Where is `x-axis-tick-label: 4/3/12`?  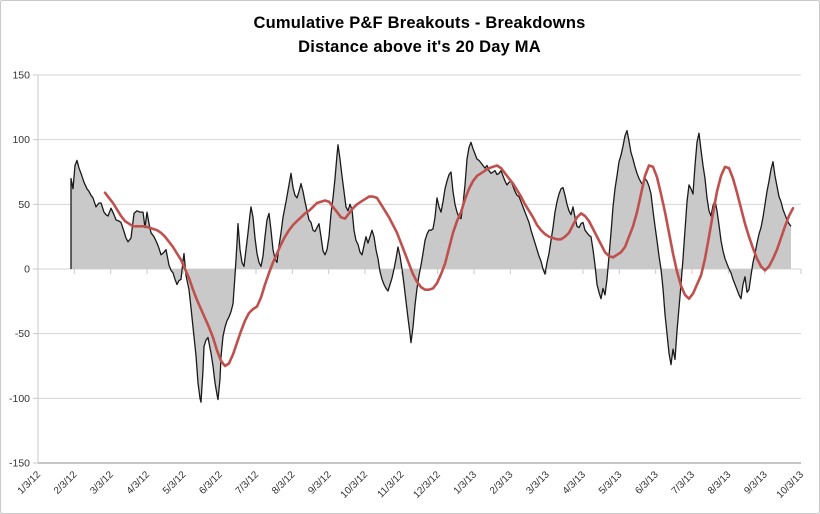
x-axis-tick-label: 4/3/12 is located at coordinates (139, 483).